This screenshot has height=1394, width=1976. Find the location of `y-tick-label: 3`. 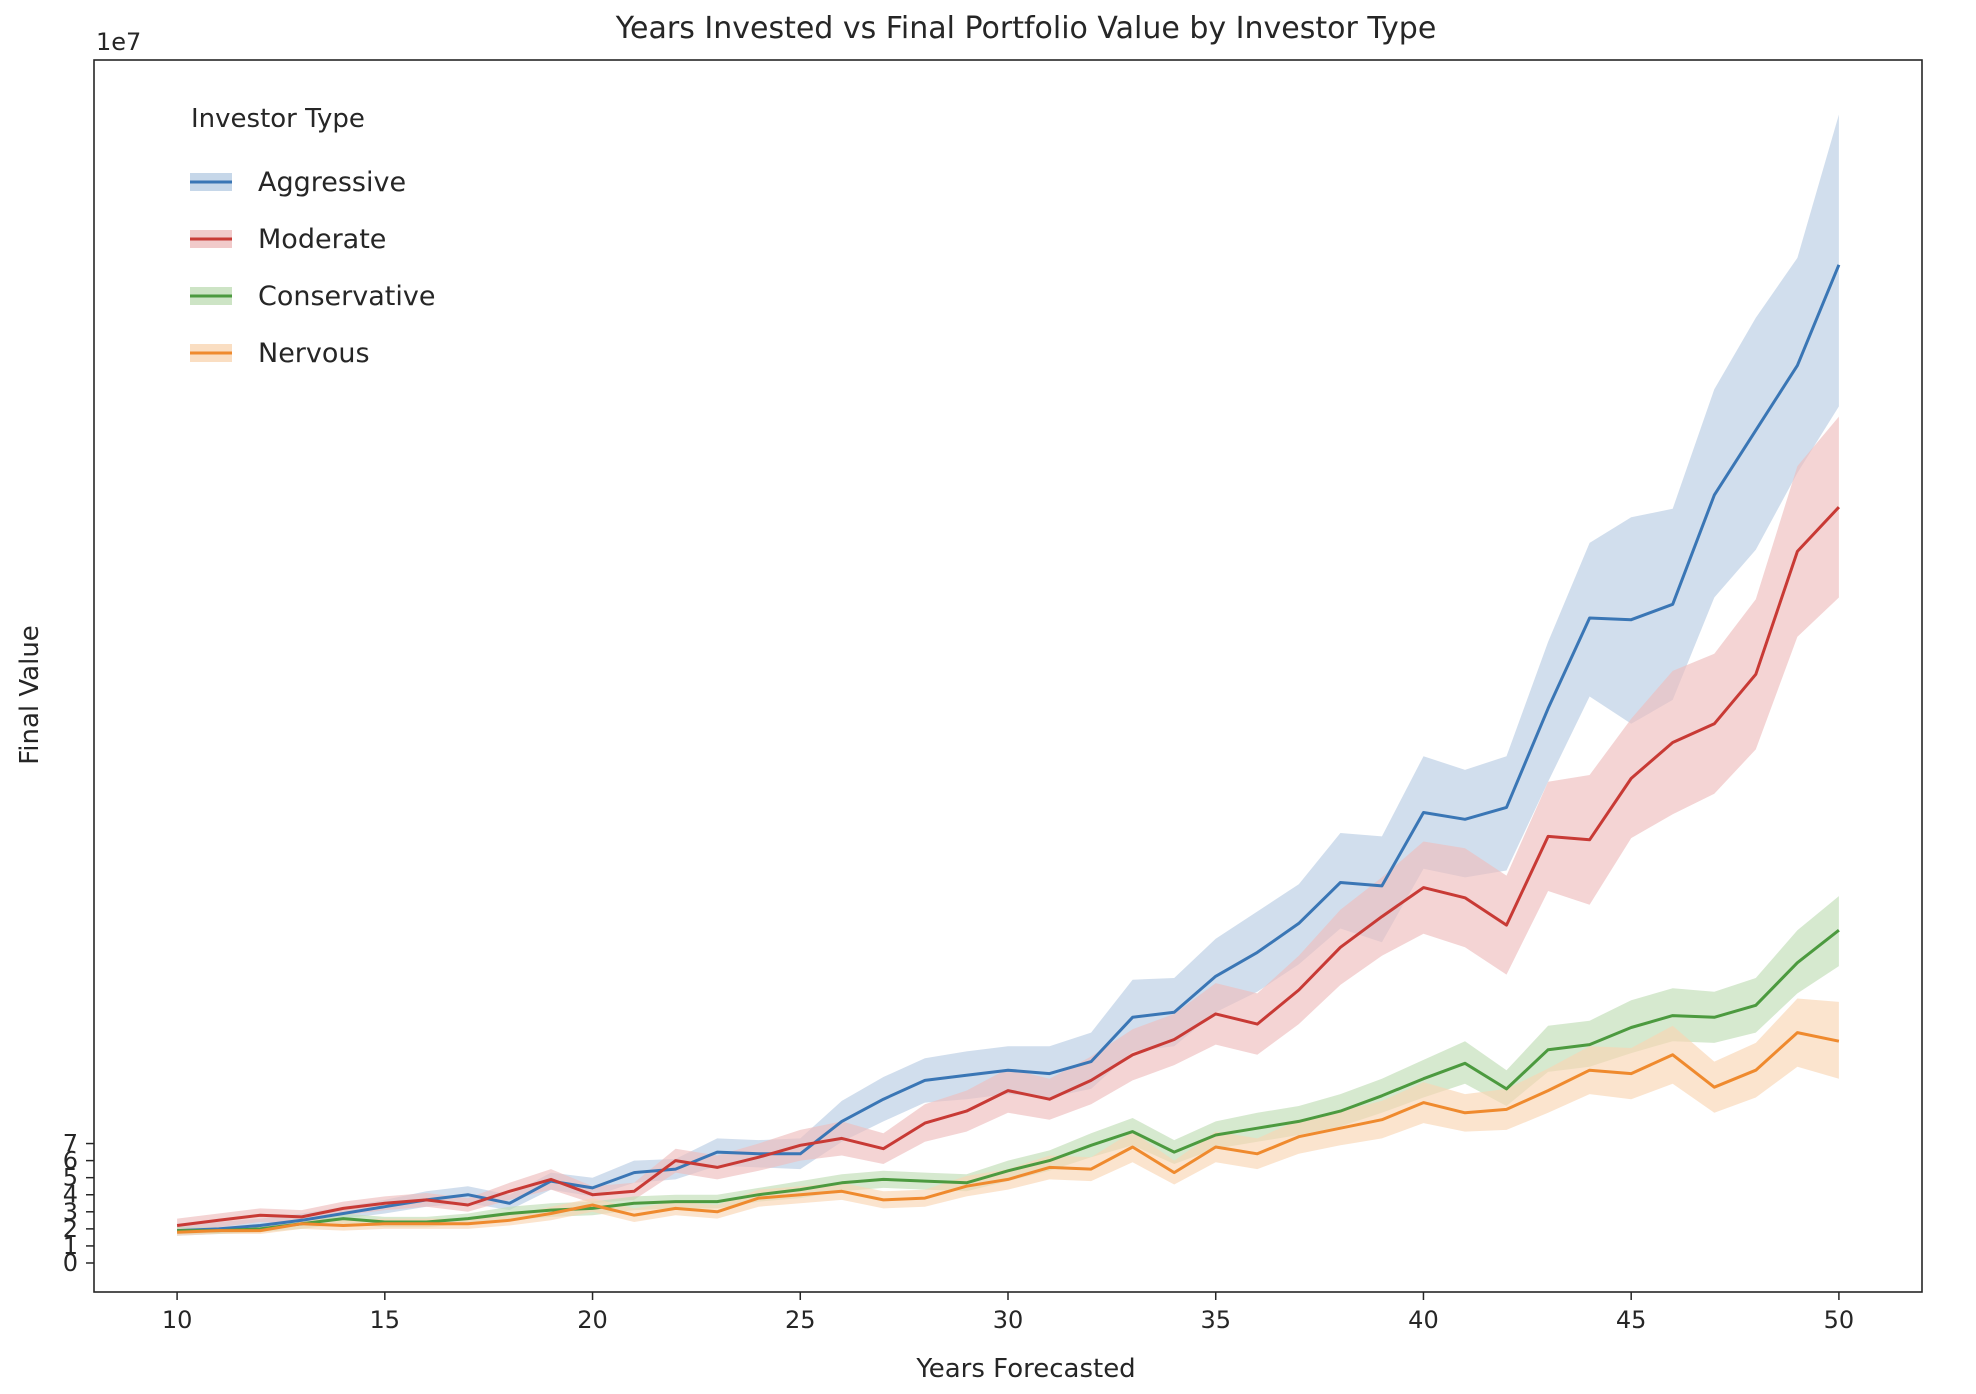

y-tick-label: 3 is located at coordinates (70, 1212).